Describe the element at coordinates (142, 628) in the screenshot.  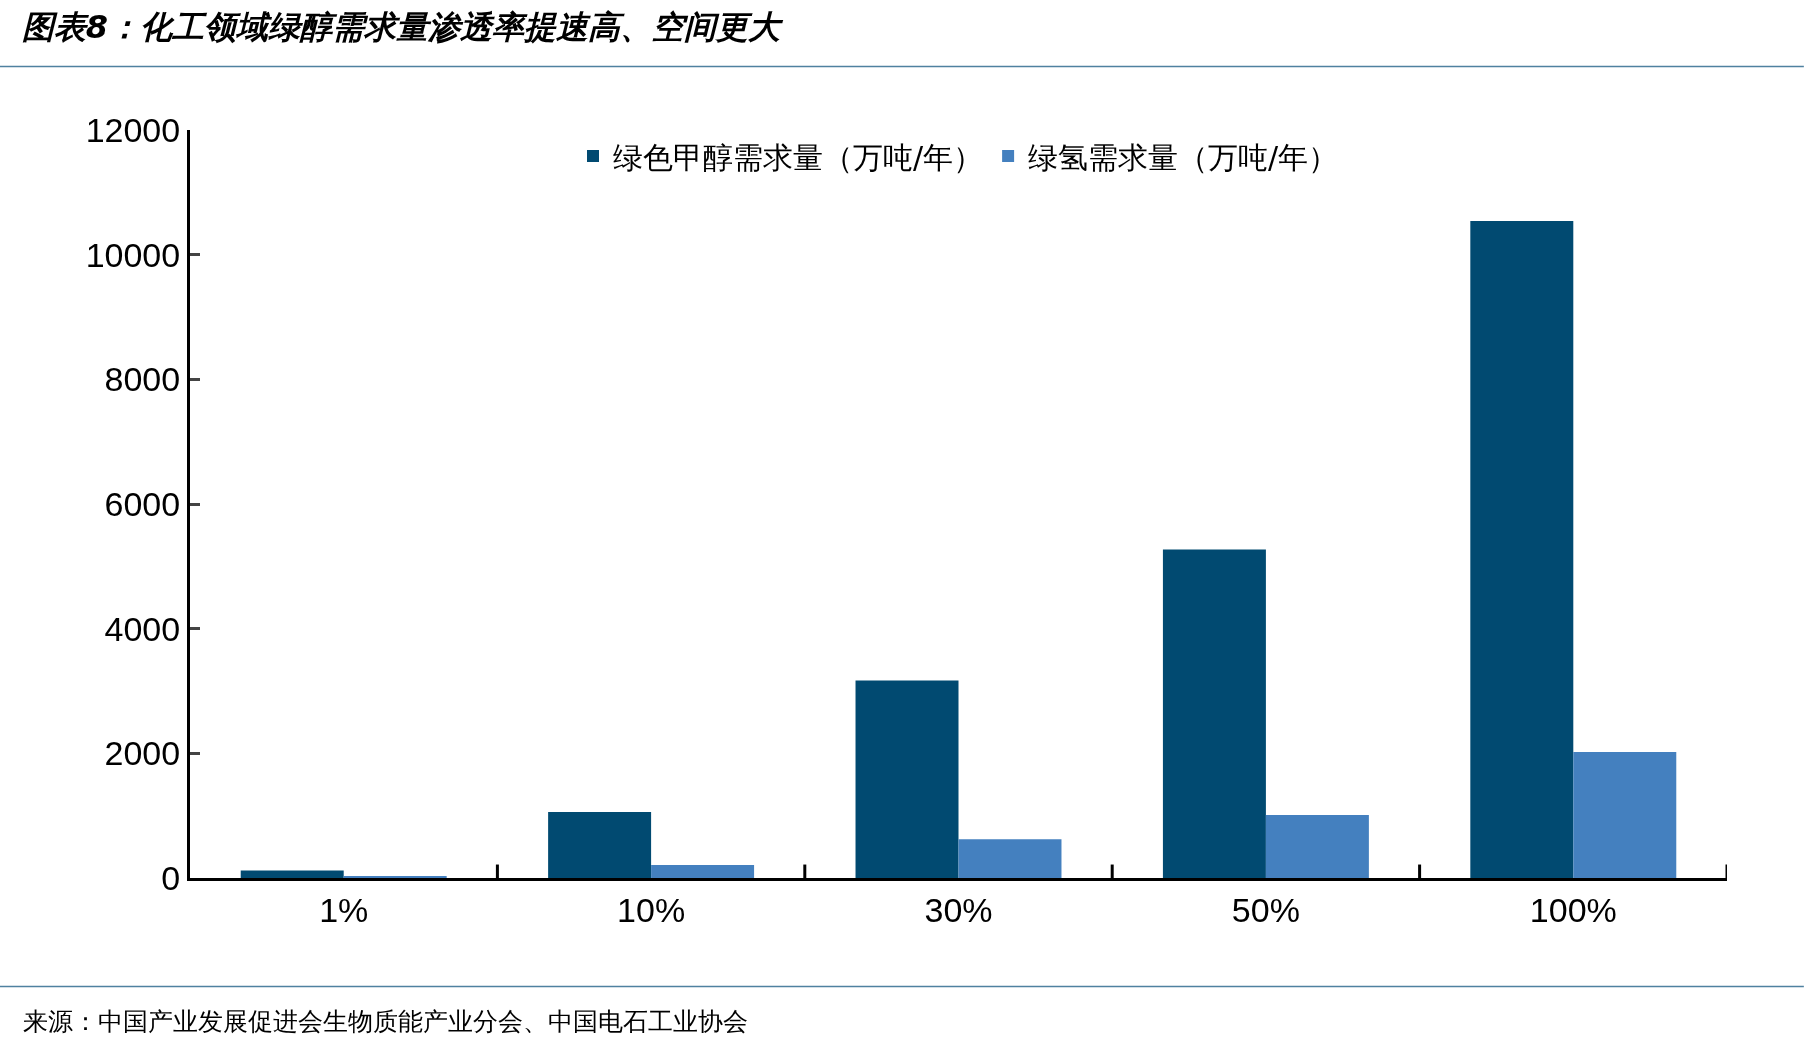
I see `y-tick-label: 4000` at that location.